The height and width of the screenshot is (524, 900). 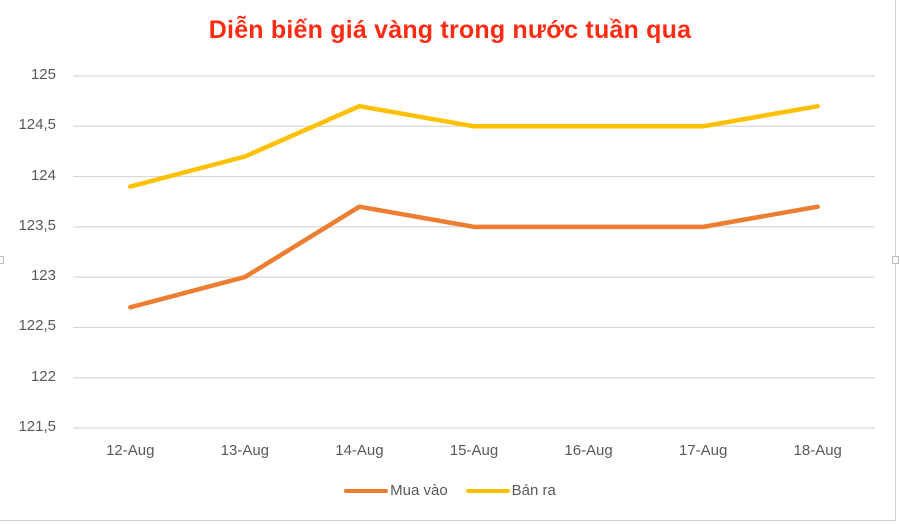 I want to click on x-tick-label: 14-Aug, so click(x=359, y=450).